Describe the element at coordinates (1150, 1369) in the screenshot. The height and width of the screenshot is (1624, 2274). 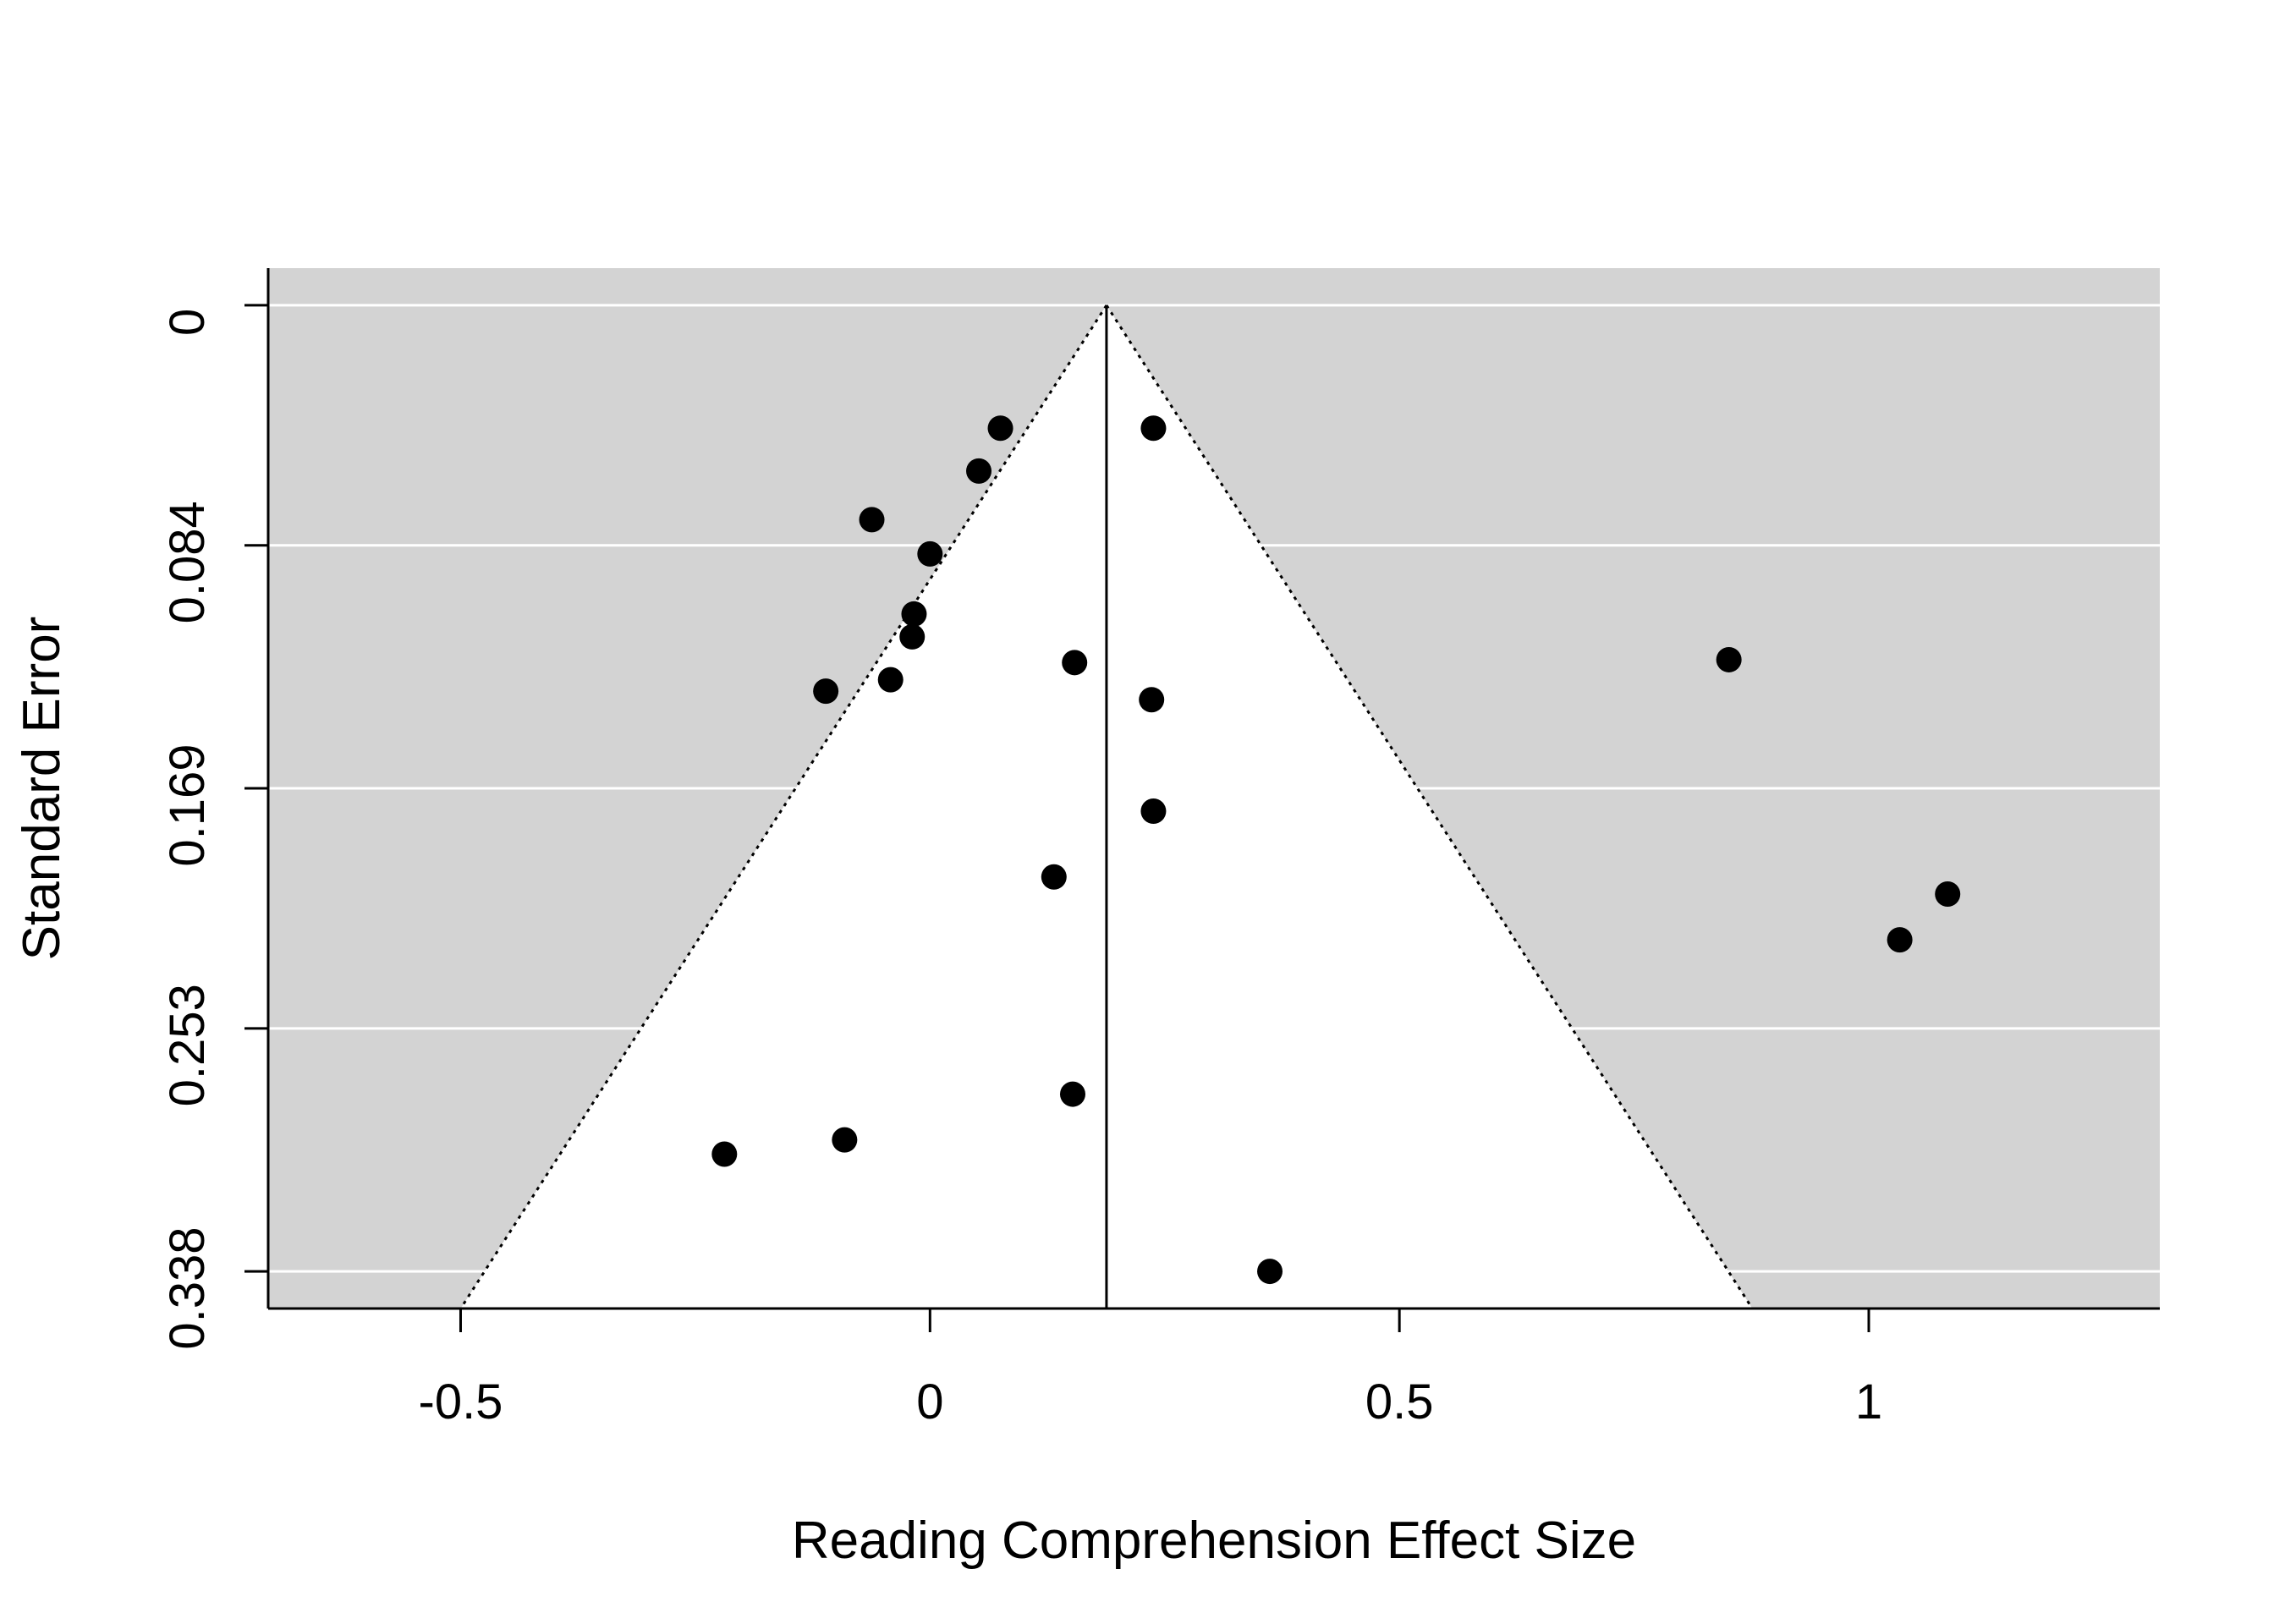
I see `x-axis-ticks: -0.5 0 0.5 1` at that location.